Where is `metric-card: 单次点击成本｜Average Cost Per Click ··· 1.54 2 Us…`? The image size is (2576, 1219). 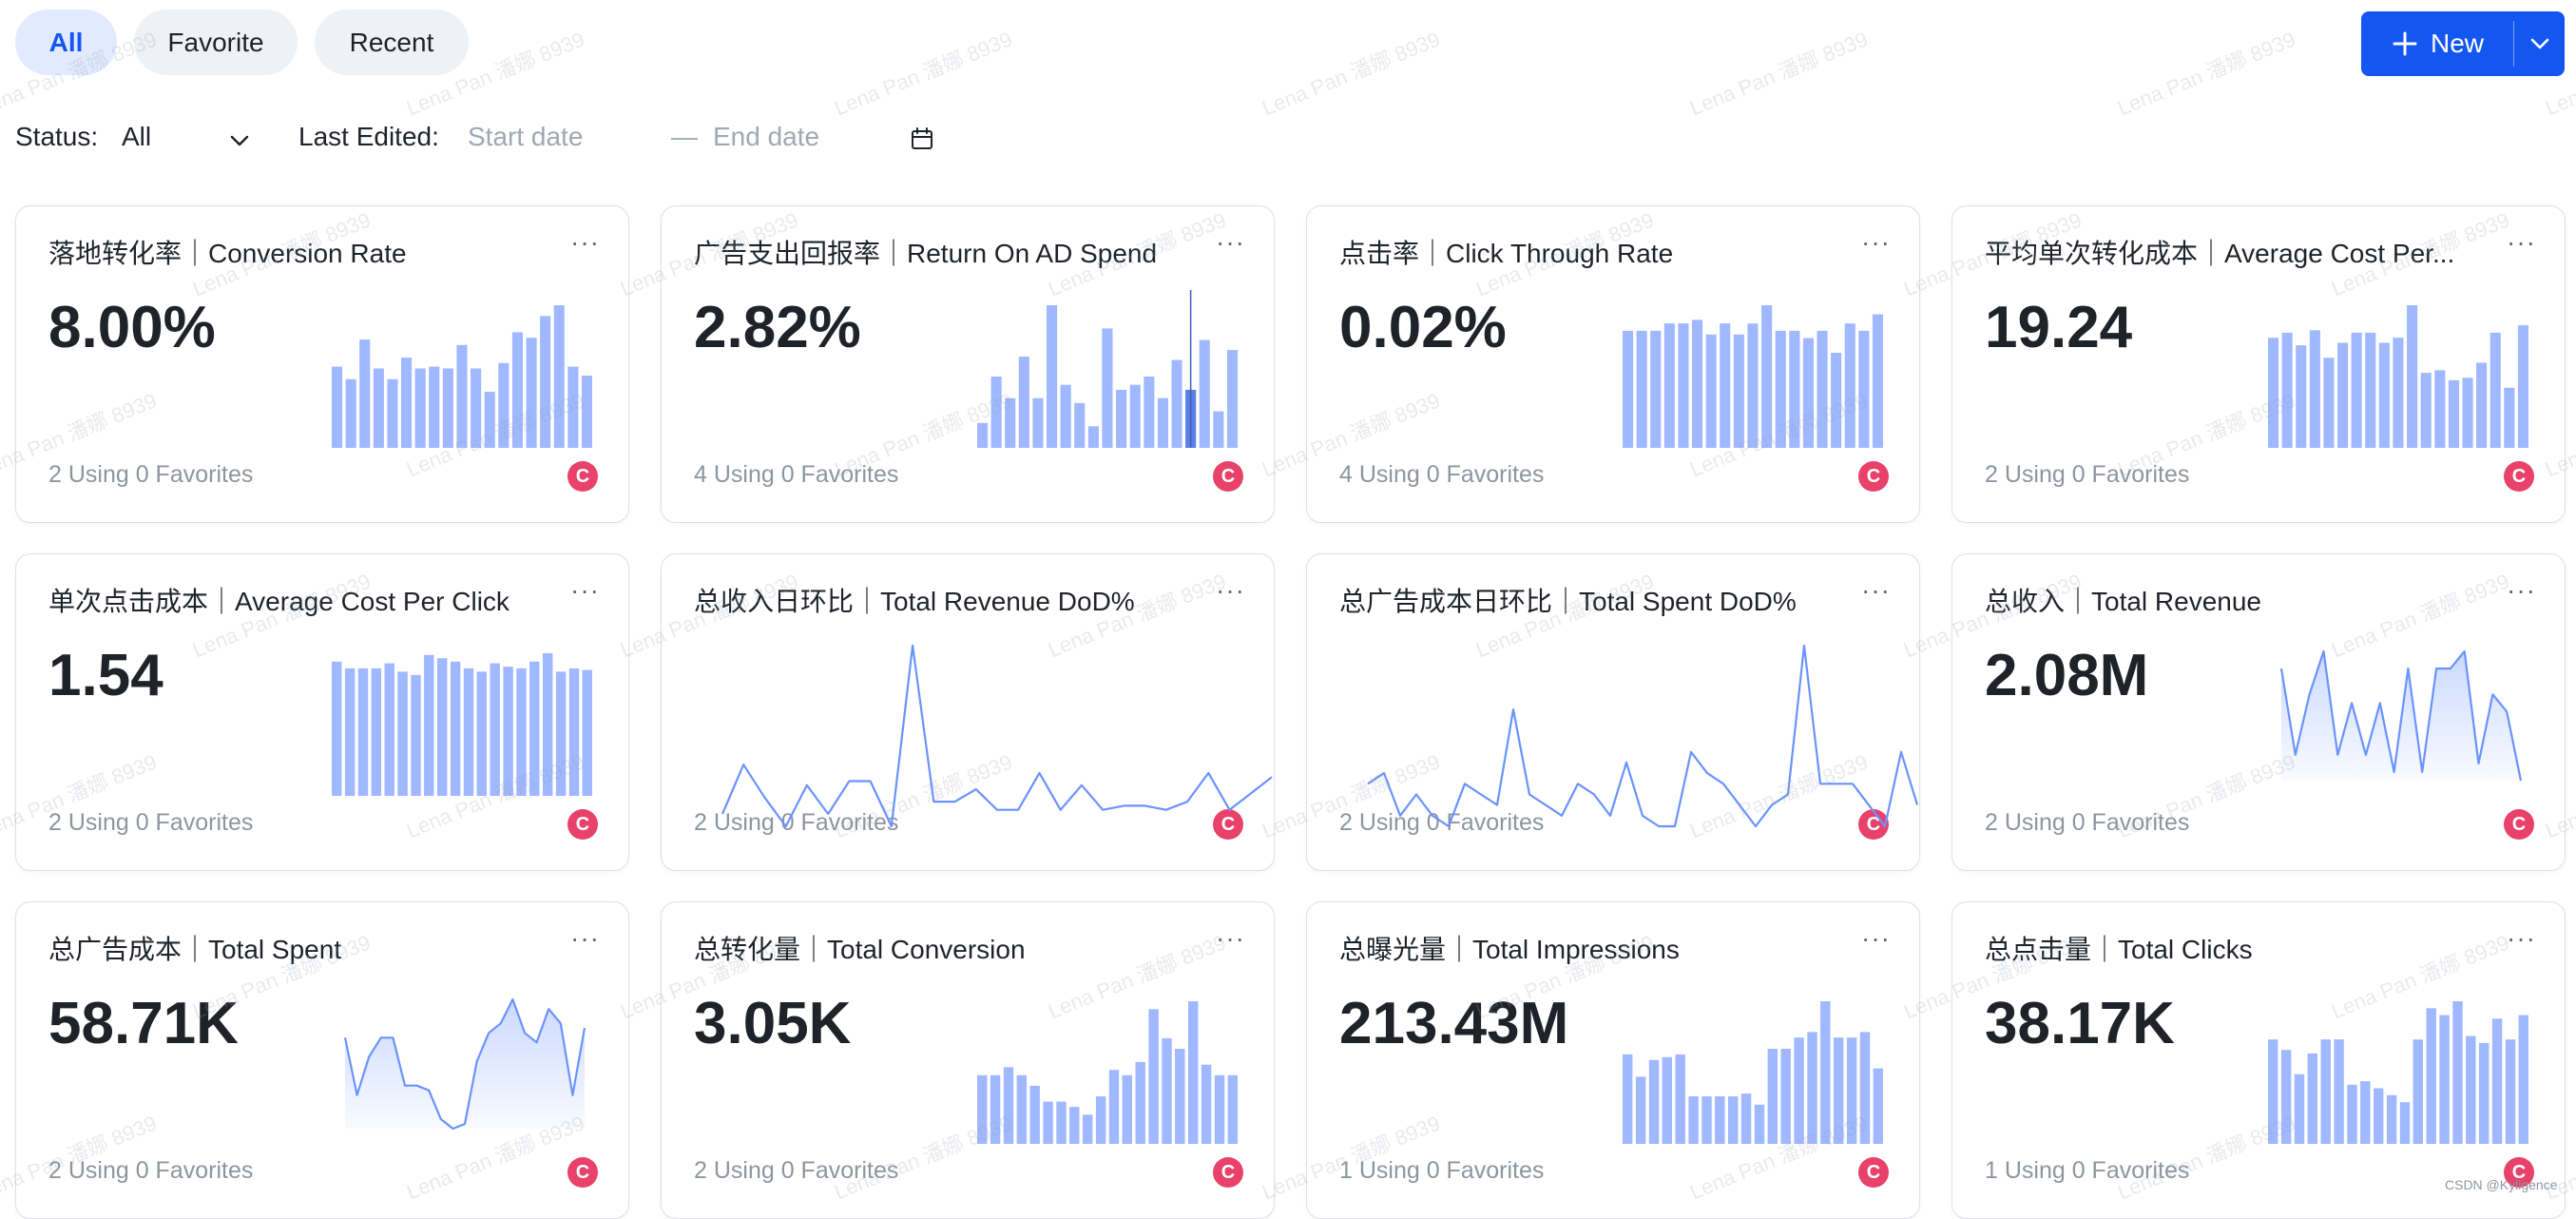 metric-card: 单次点击成本｜Average Cost Per Click ··· 1.54 2 Us… is located at coordinates (322, 712).